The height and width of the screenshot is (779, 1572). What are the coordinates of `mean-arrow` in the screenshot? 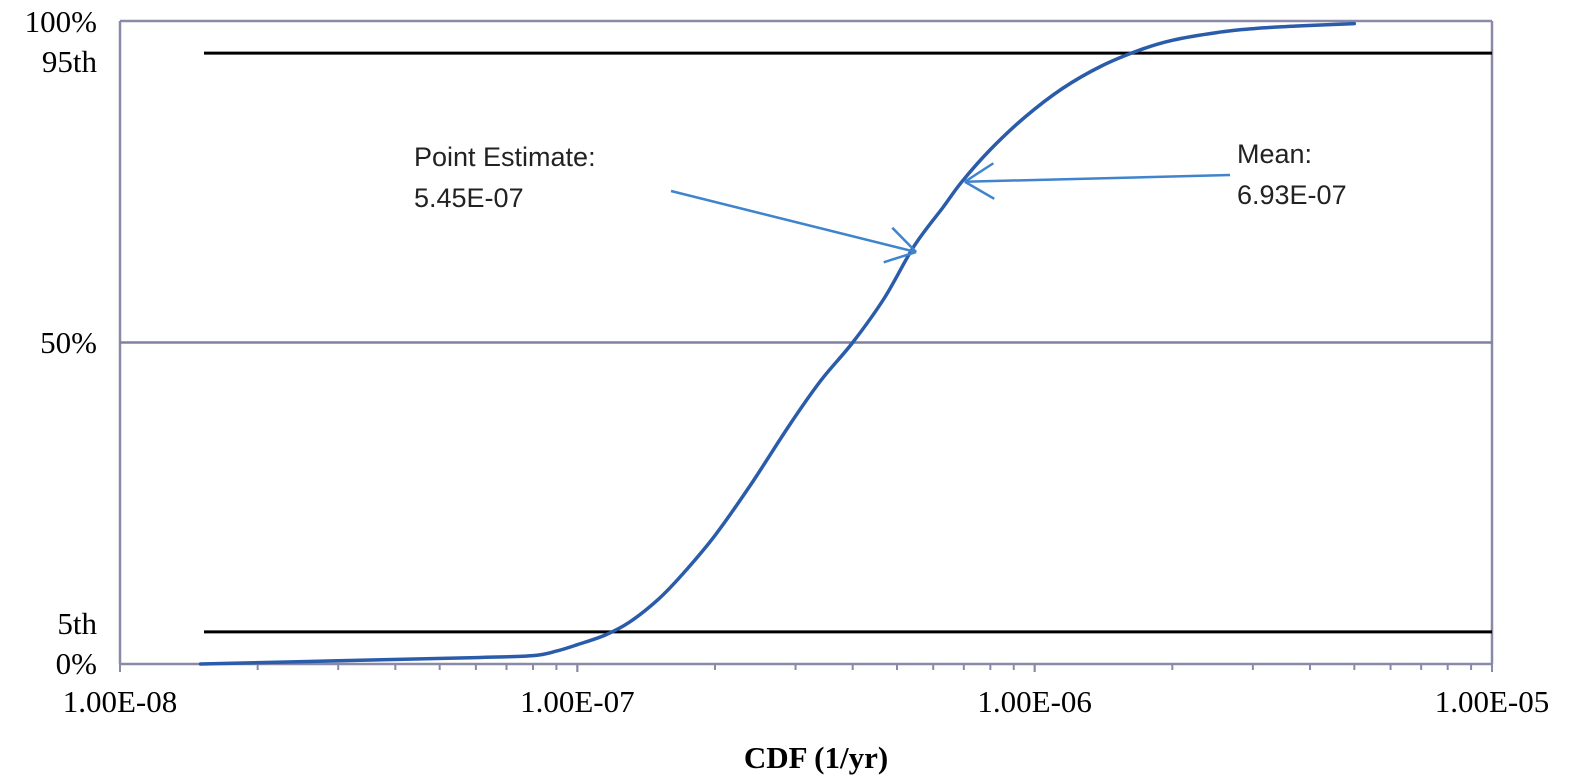 It's located at (1097, 181).